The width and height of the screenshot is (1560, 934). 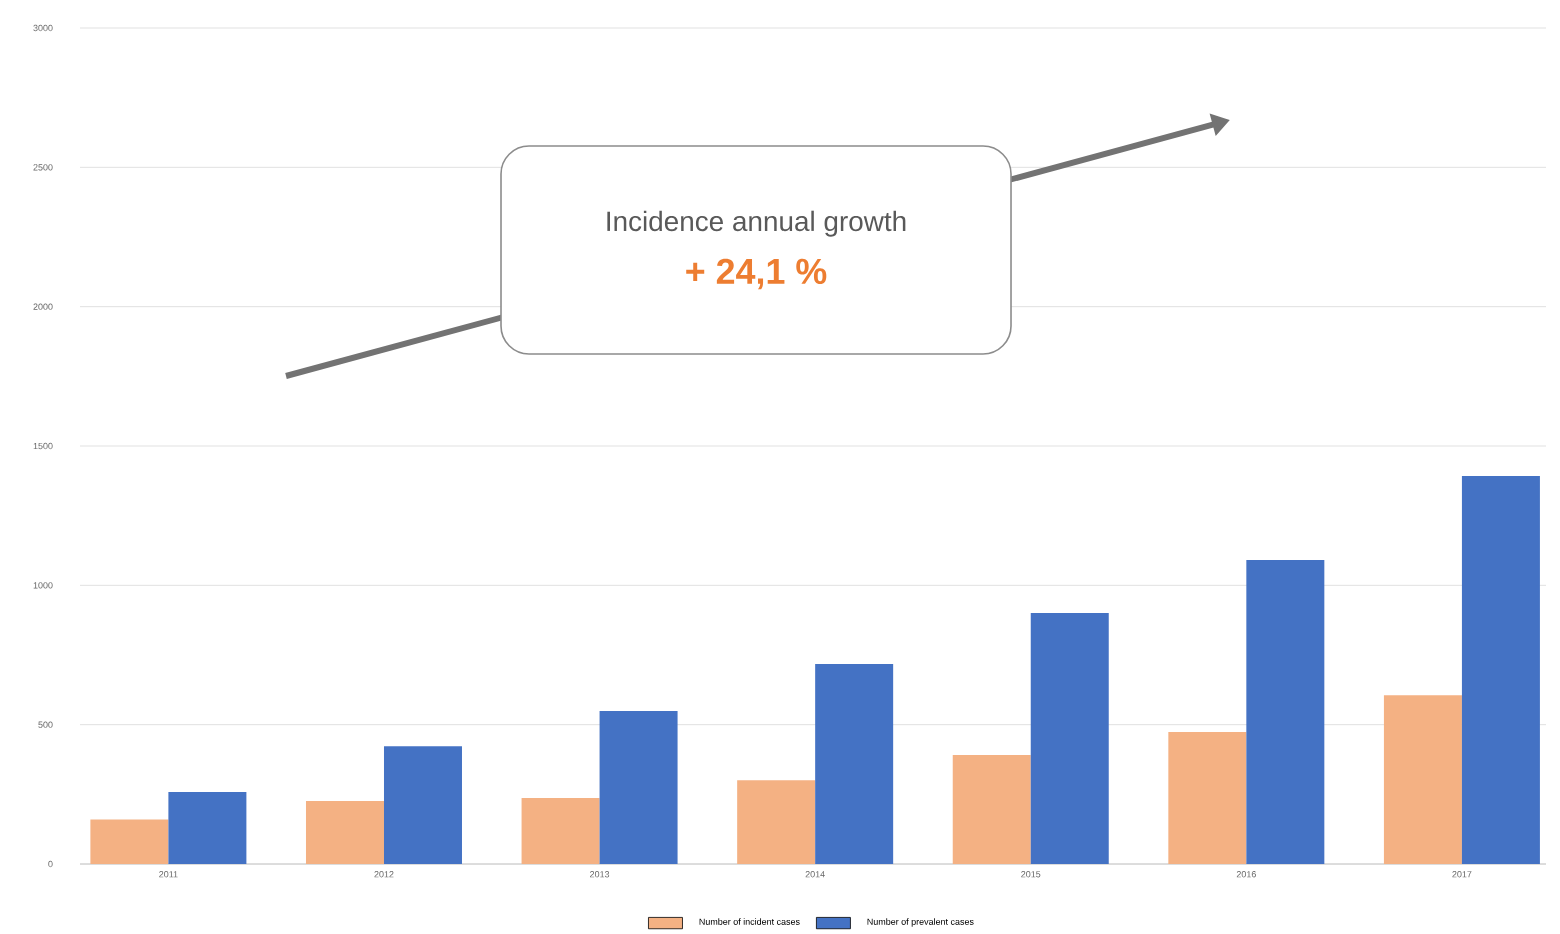 I want to click on annotation: + 24,1 %, so click(x=756, y=274).